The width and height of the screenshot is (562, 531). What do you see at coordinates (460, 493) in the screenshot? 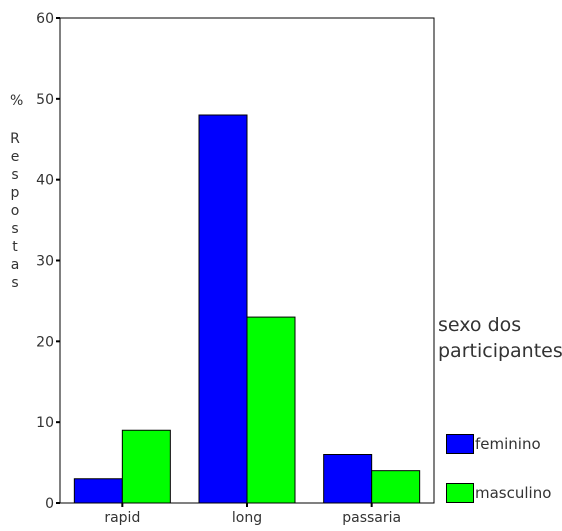
I see `legend-swatch-masculino` at bounding box center [460, 493].